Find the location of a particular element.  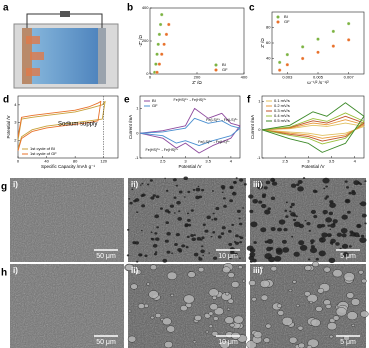

legend-label: 1st cycle of BI is located at coordinates (42, 148).